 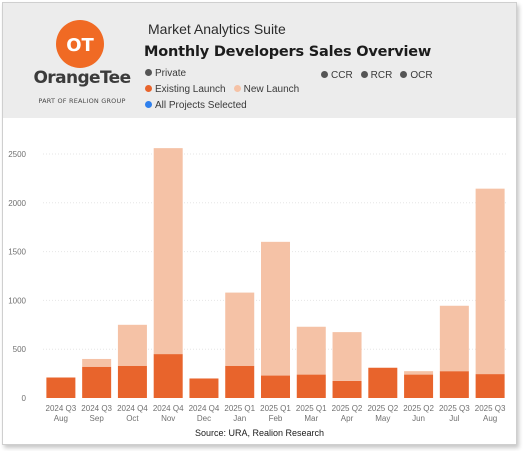 I want to click on filter-regions: CCR RCR OCR, so click(x=377, y=75).